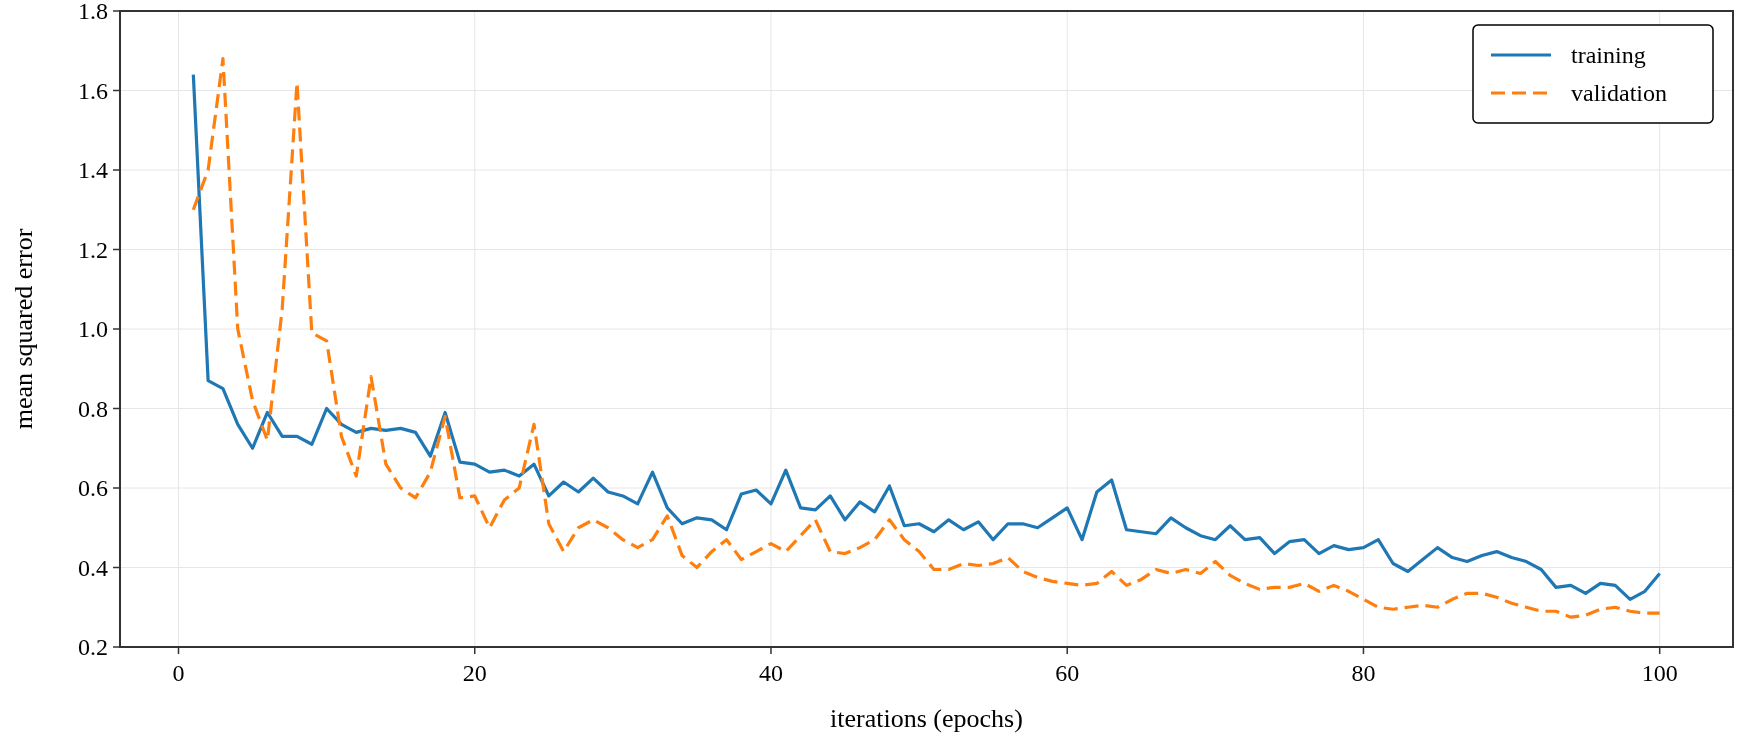 The height and width of the screenshot is (741, 1750). Describe the element at coordinates (1608, 55) in the screenshot. I see `legend-label: training` at that location.